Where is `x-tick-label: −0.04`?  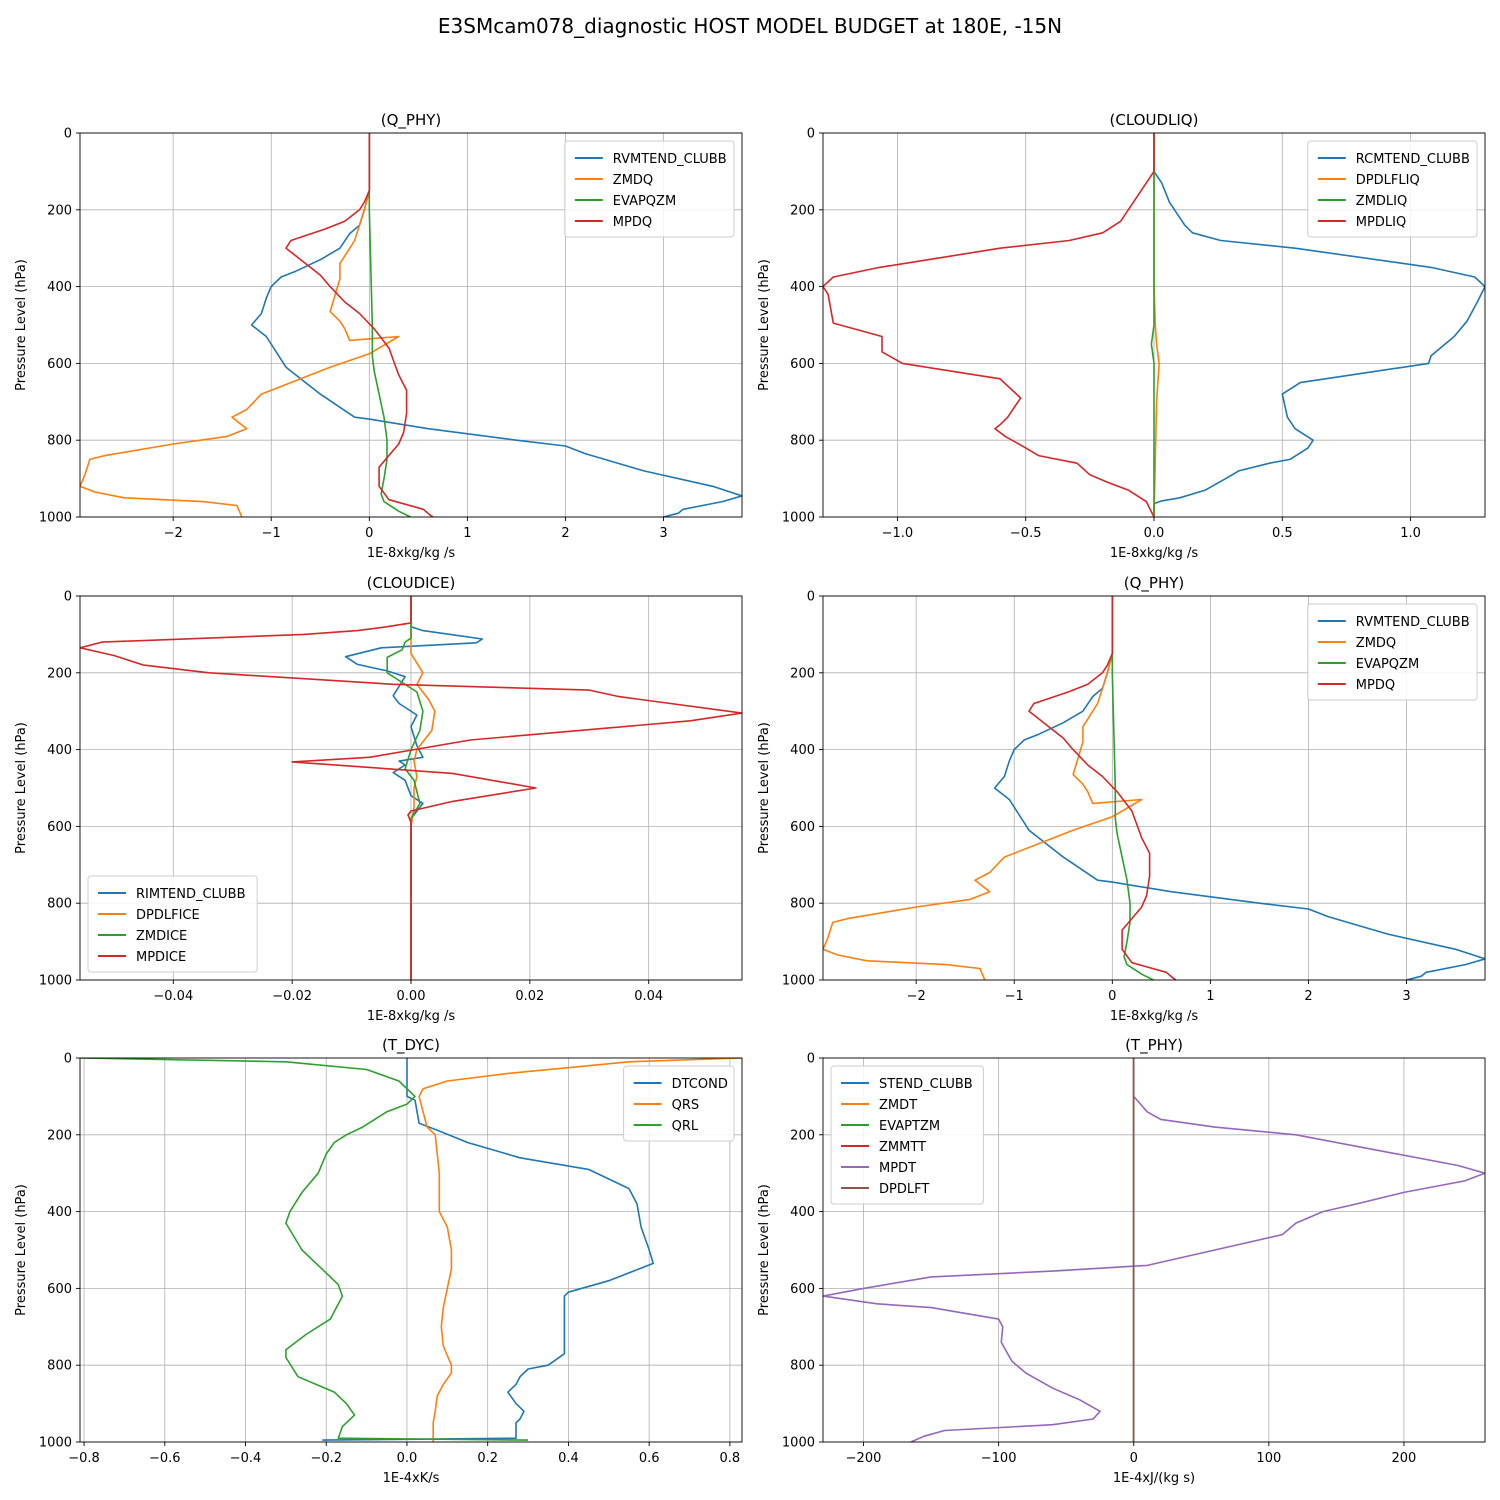 x-tick-label: −0.04 is located at coordinates (173, 996).